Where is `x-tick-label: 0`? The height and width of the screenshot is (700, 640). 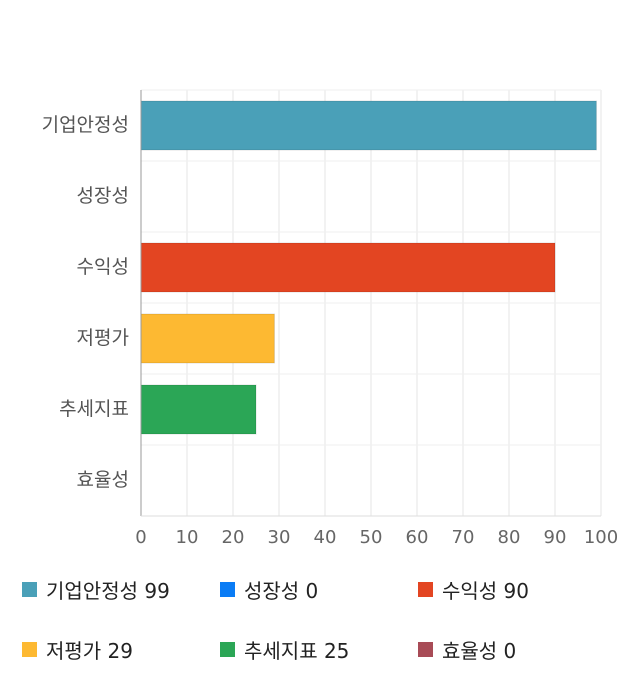
x-tick-label: 0 is located at coordinates (140, 537).